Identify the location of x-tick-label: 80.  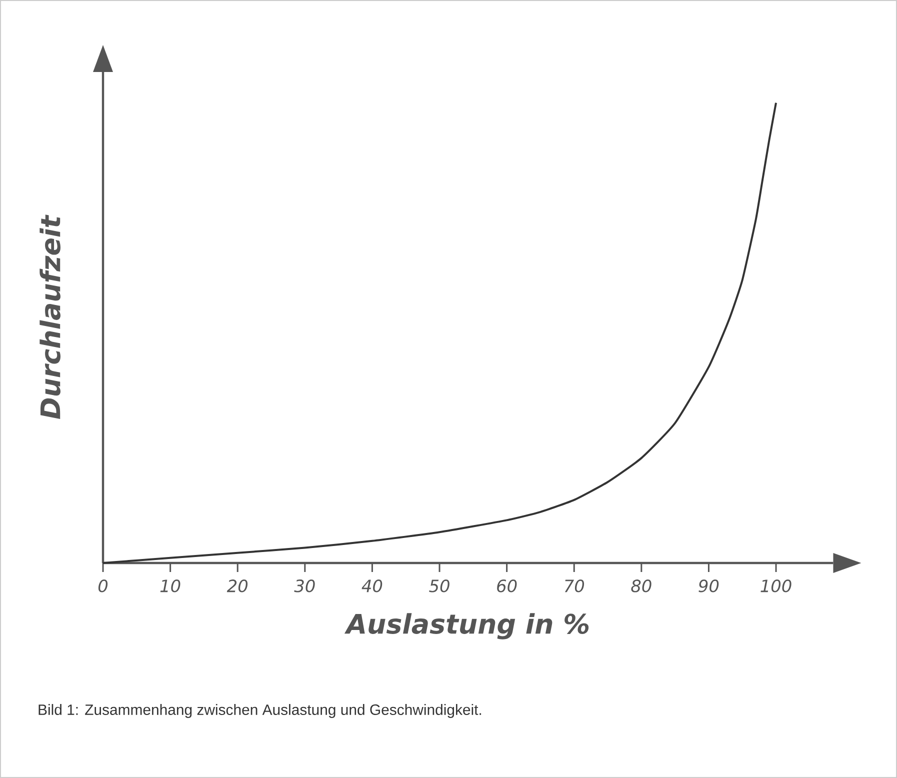
(641, 585).